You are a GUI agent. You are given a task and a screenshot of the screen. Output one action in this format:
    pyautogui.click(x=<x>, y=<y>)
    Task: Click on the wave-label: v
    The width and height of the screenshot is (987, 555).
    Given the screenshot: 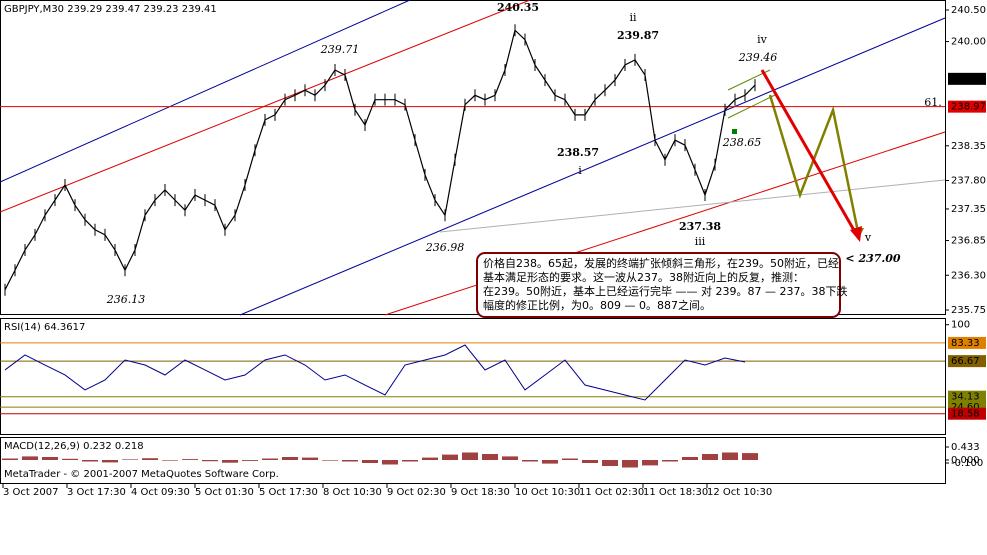 What is the action you would take?
    pyautogui.click(x=868, y=237)
    